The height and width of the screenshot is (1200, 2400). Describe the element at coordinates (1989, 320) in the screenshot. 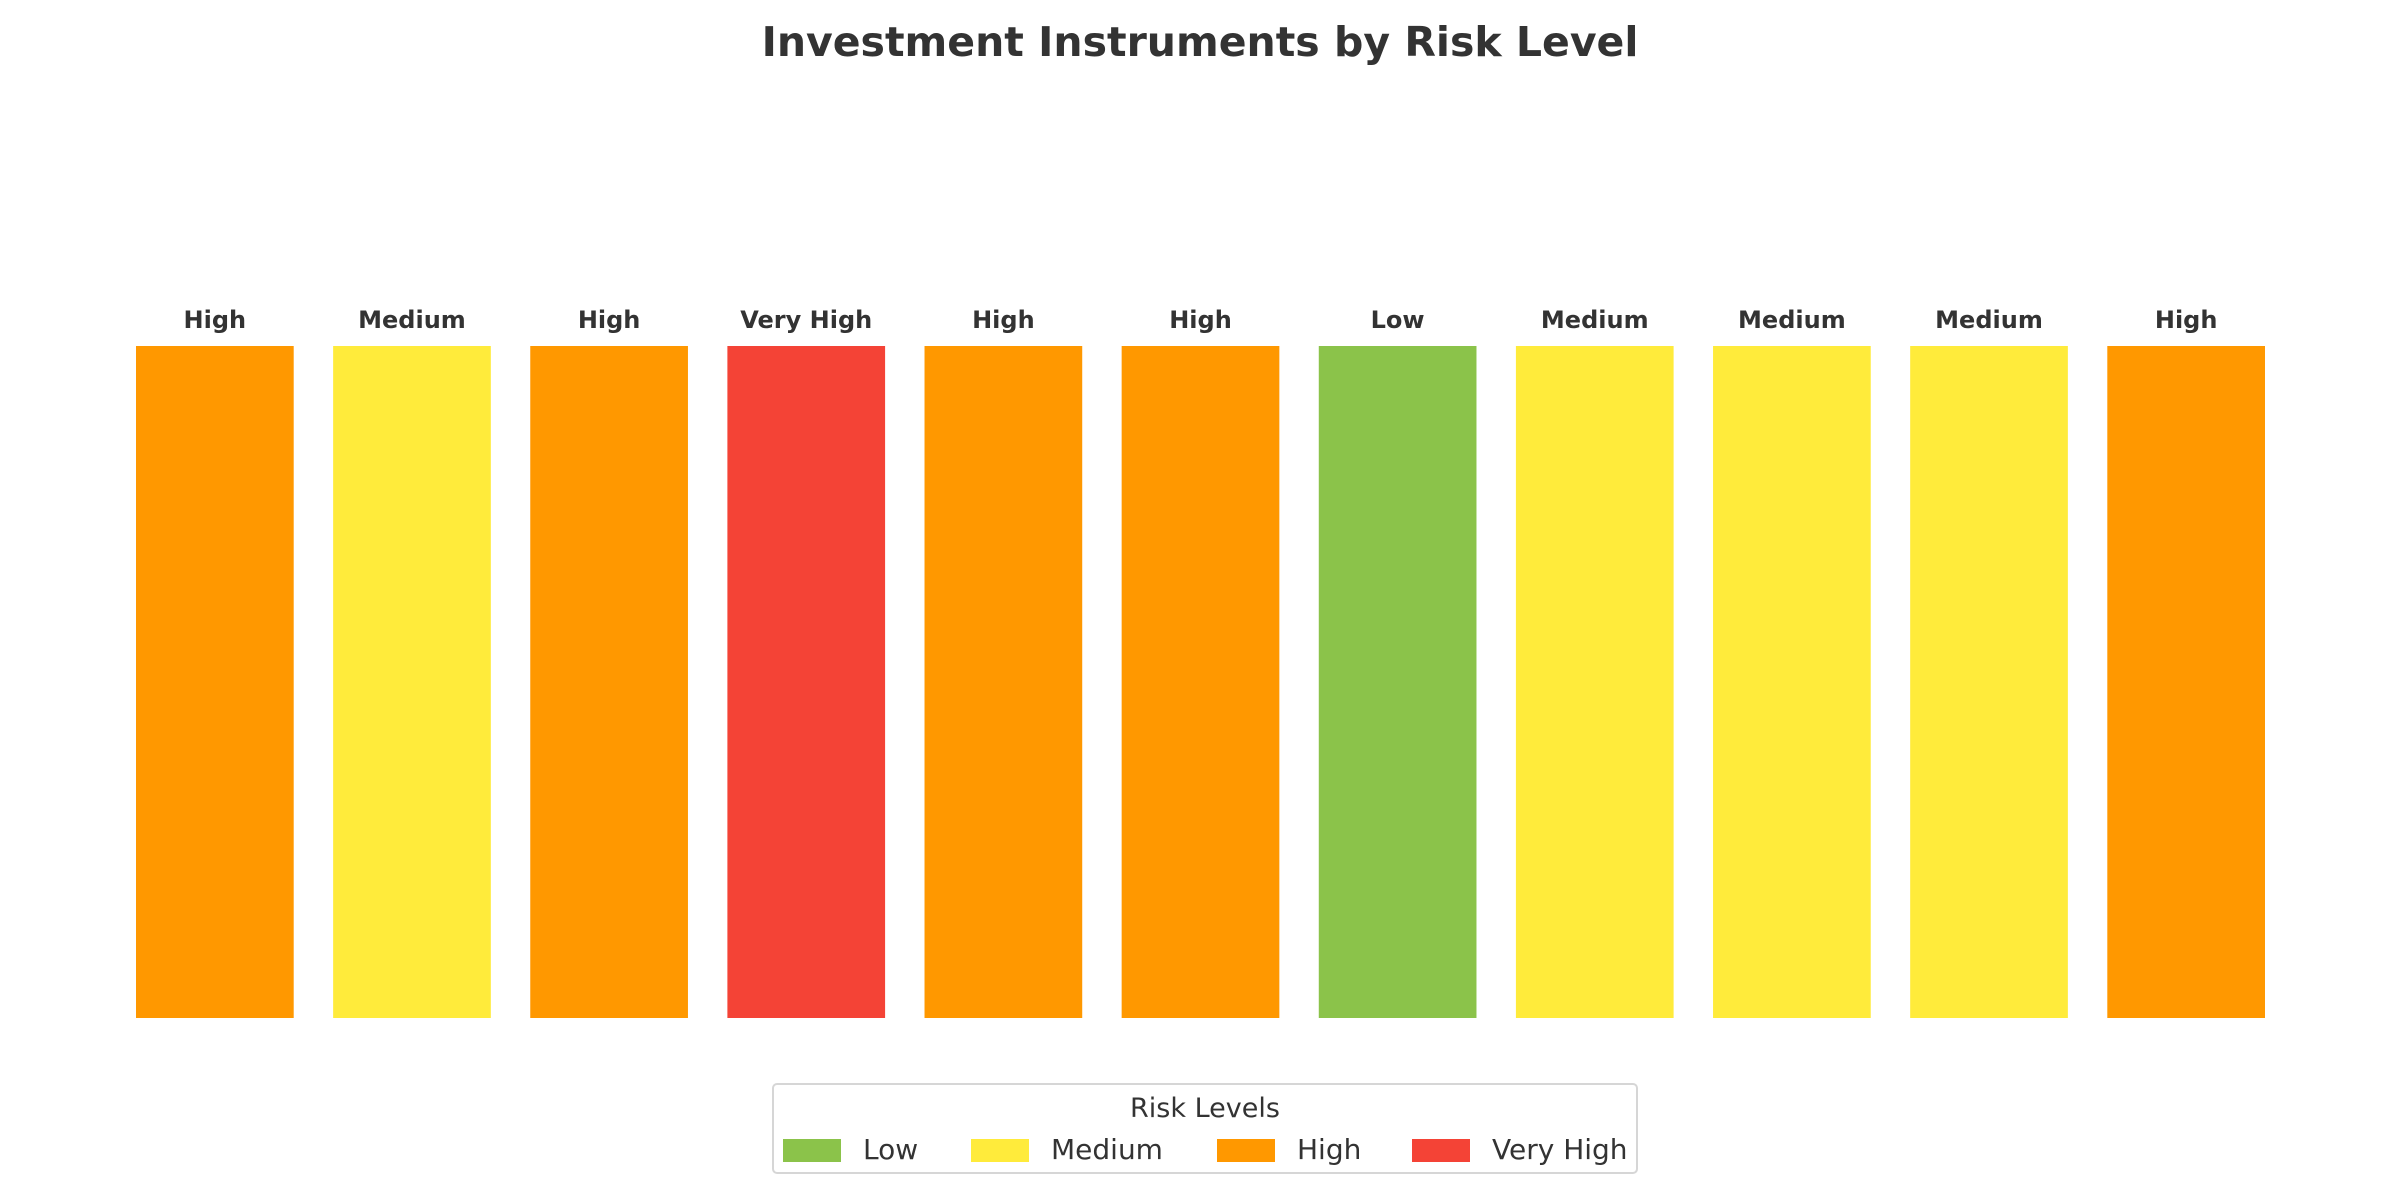

I see `bar-label-10: Medium` at that location.